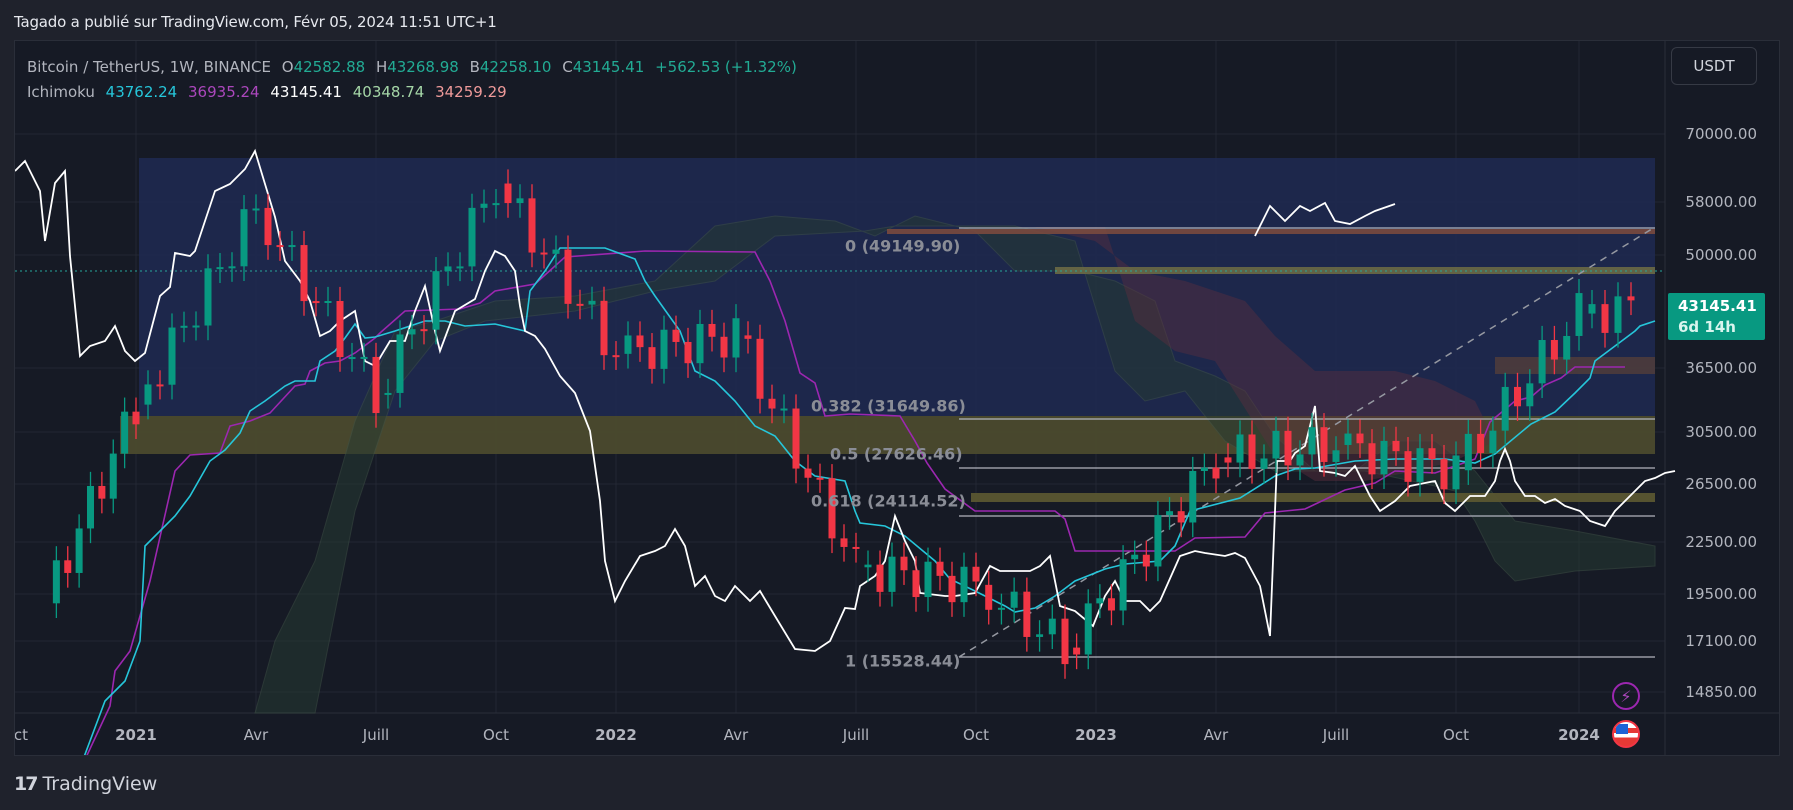 This screenshot has width=1793, height=810. Describe the element at coordinates (329, 67) in the screenshot. I see `open-value: 42582.88` at that location.